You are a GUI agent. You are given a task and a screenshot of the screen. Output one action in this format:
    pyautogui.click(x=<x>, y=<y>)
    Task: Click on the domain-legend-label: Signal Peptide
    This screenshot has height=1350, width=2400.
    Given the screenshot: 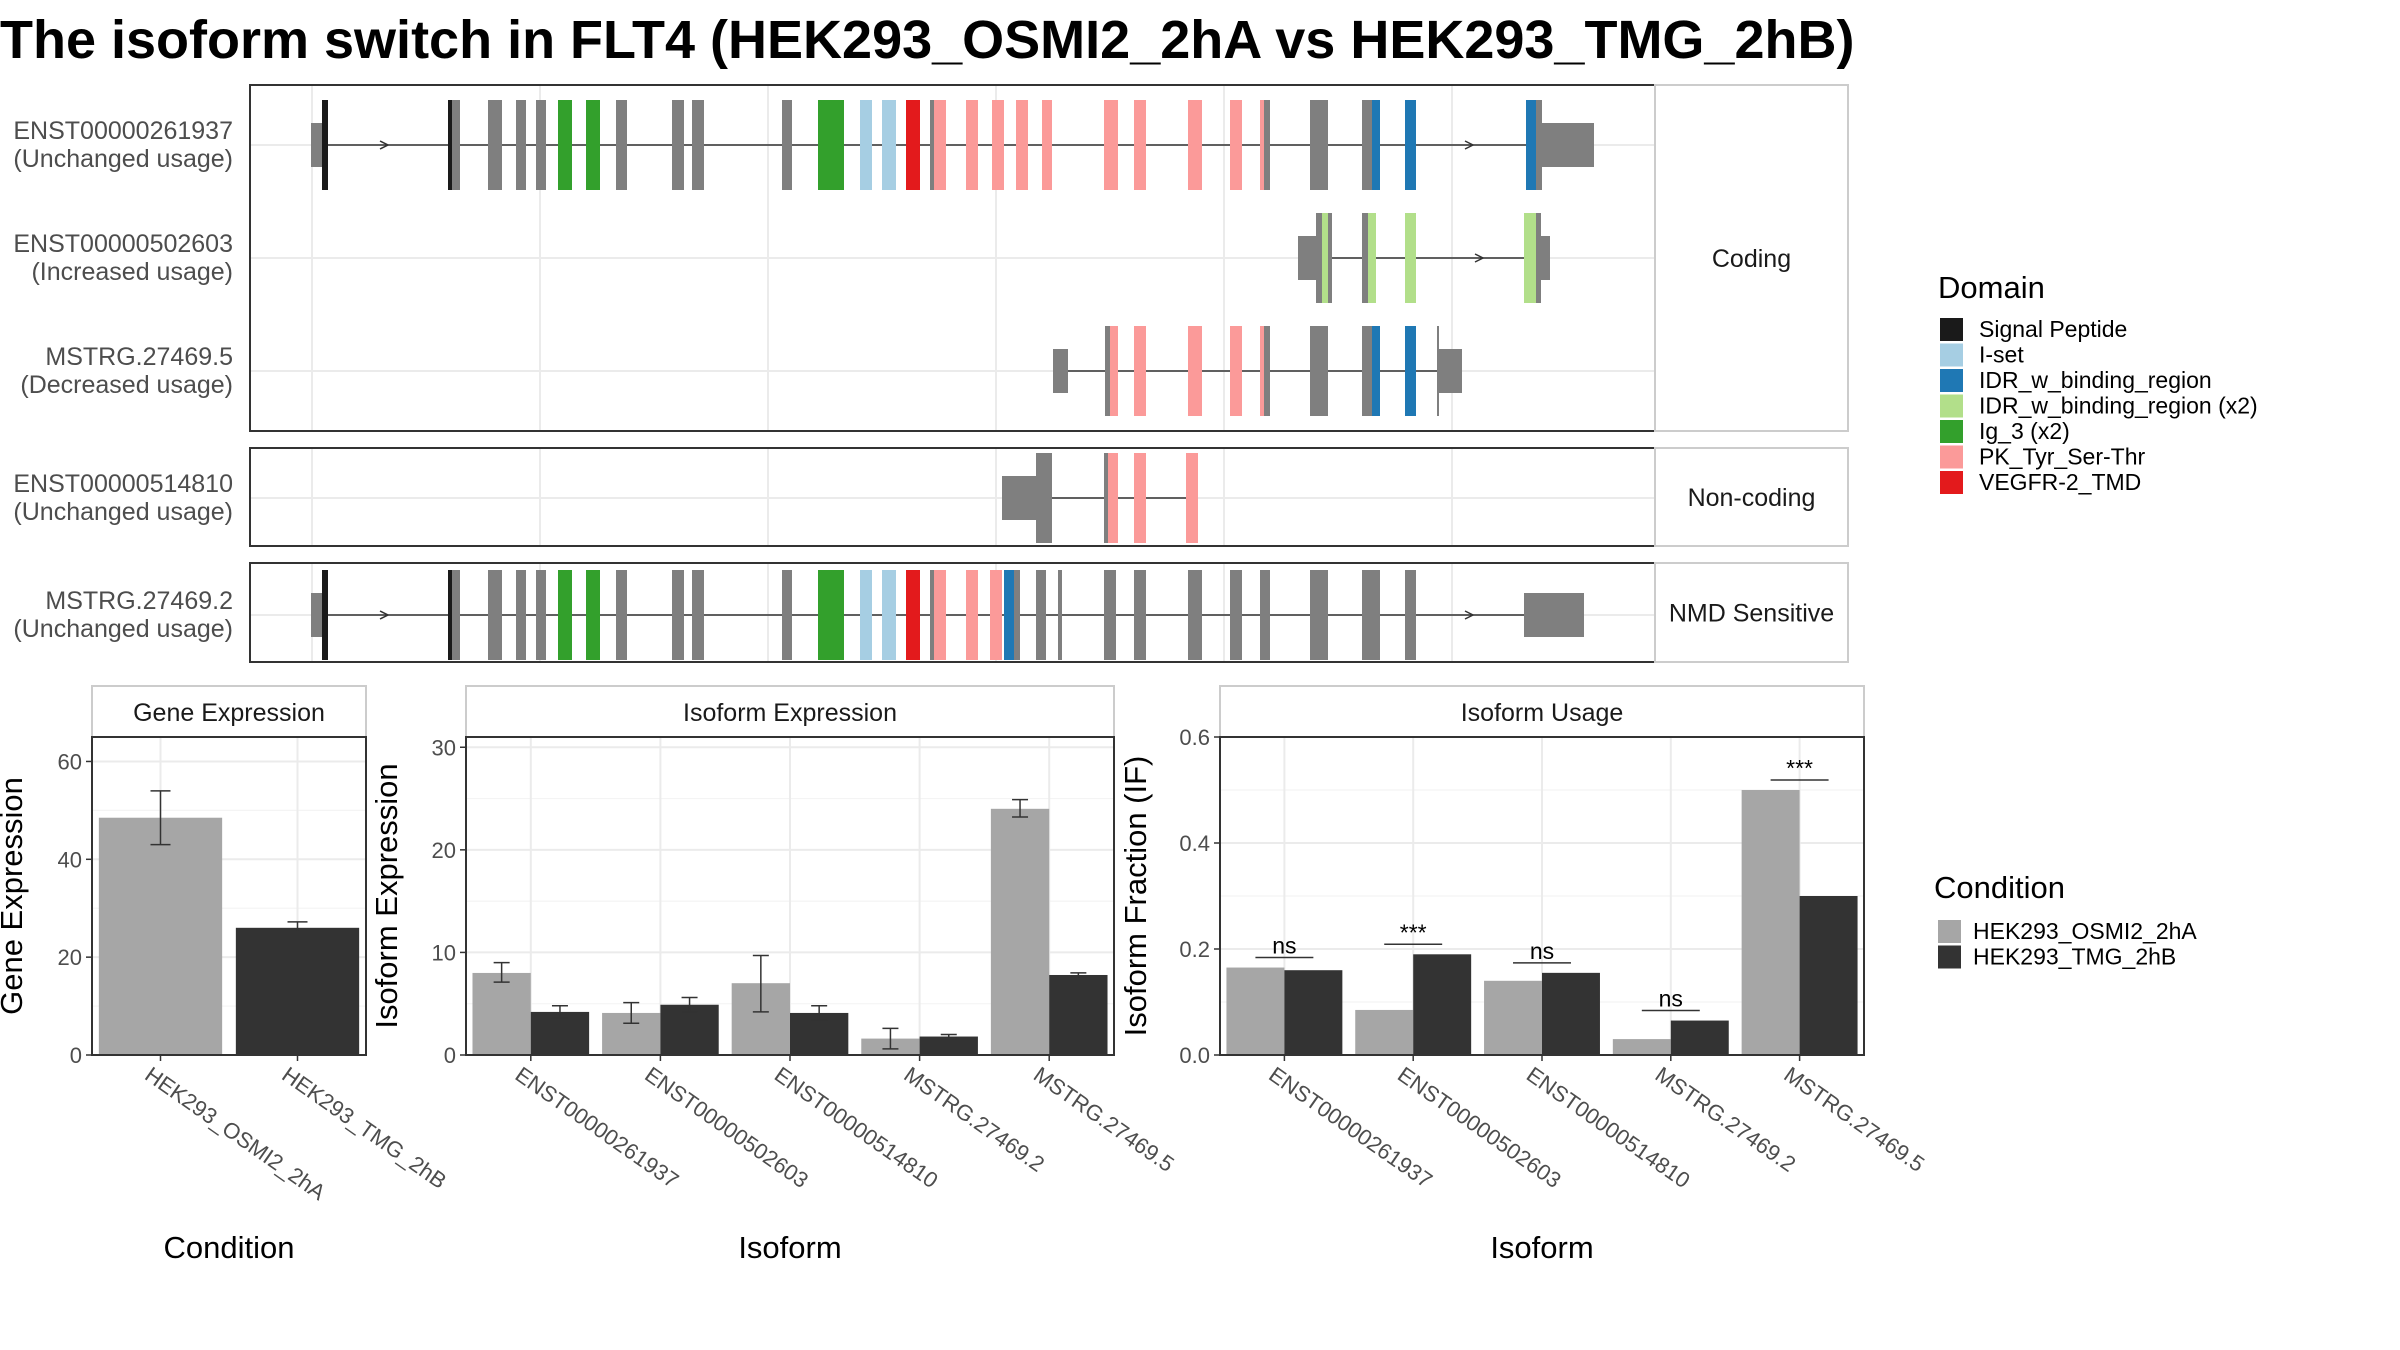 What is the action you would take?
    pyautogui.click(x=2053, y=329)
    